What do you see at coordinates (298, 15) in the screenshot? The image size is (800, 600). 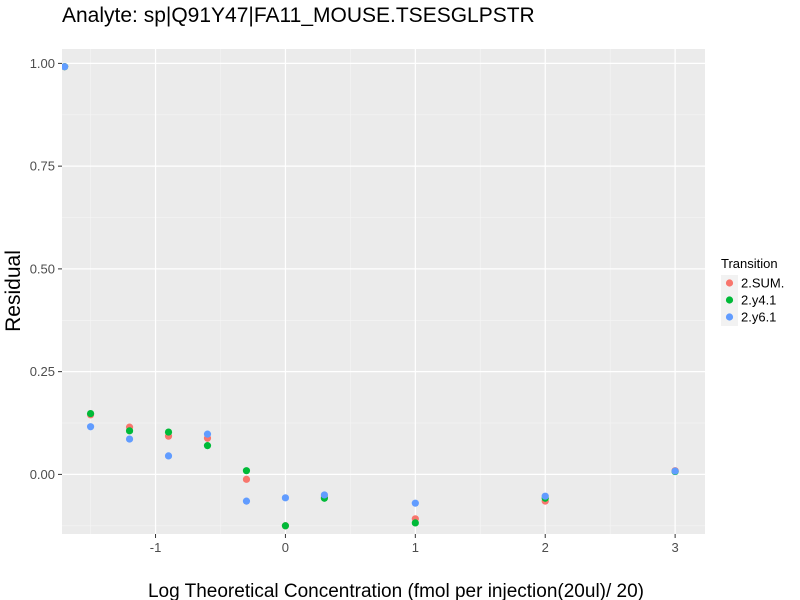 I see `chart-title: Analyte: sp|Q91Y47|FA11_MOUSE.TSESGLPSTR` at bounding box center [298, 15].